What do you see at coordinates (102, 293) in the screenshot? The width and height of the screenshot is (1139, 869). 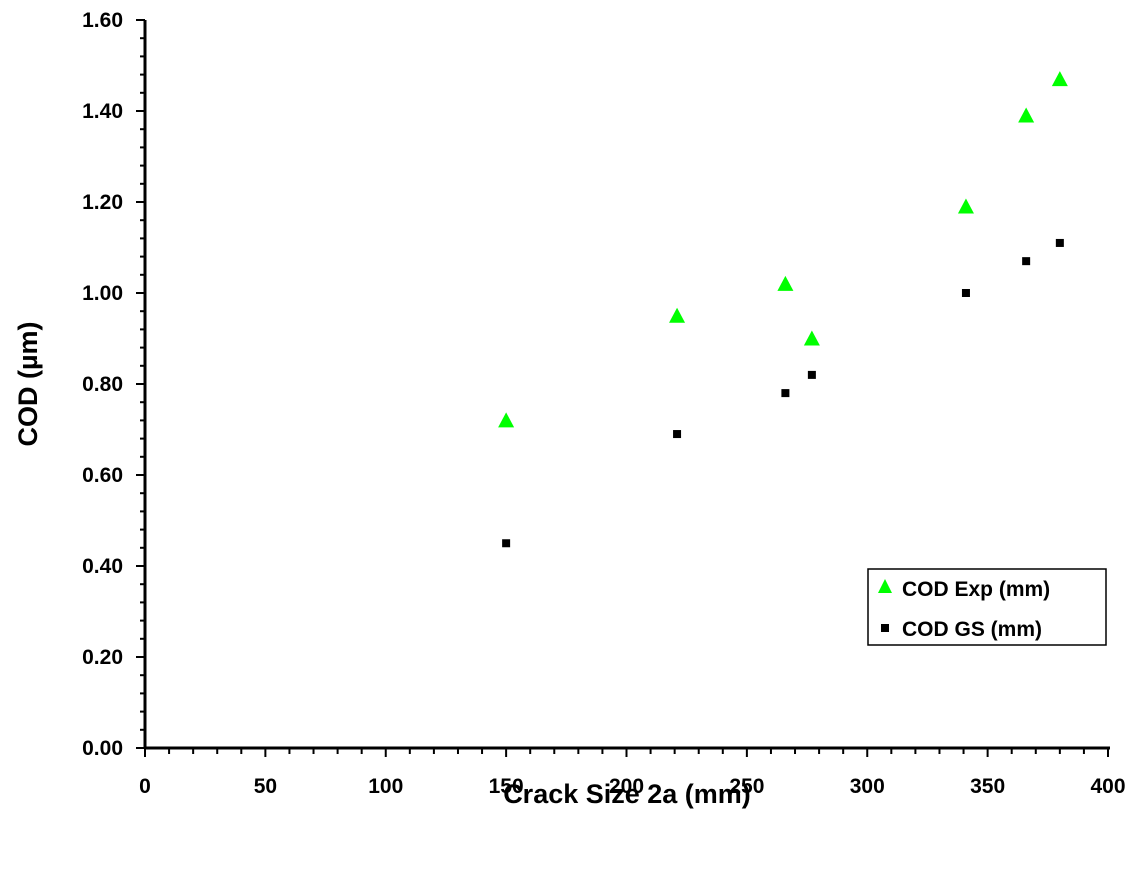 I see `y-tick-label: 1.00` at bounding box center [102, 293].